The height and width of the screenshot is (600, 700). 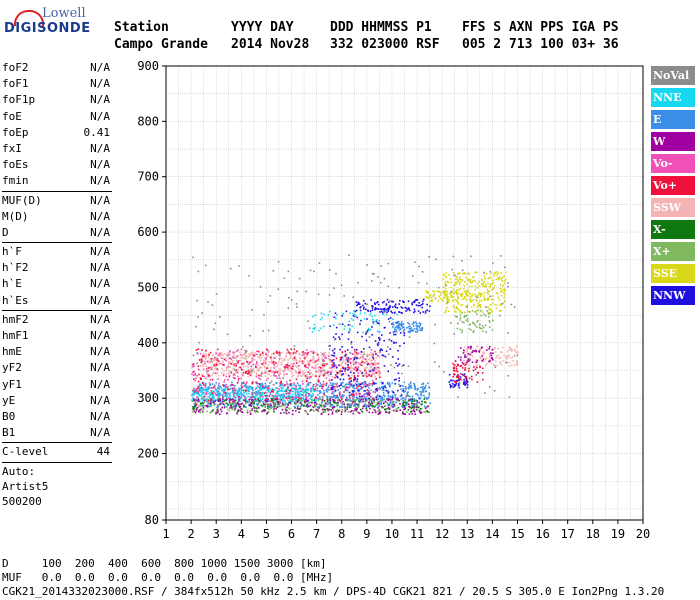 What do you see at coordinates (673, 295) in the screenshot?
I see `legend-item-nnw: NNW` at bounding box center [673, 295].